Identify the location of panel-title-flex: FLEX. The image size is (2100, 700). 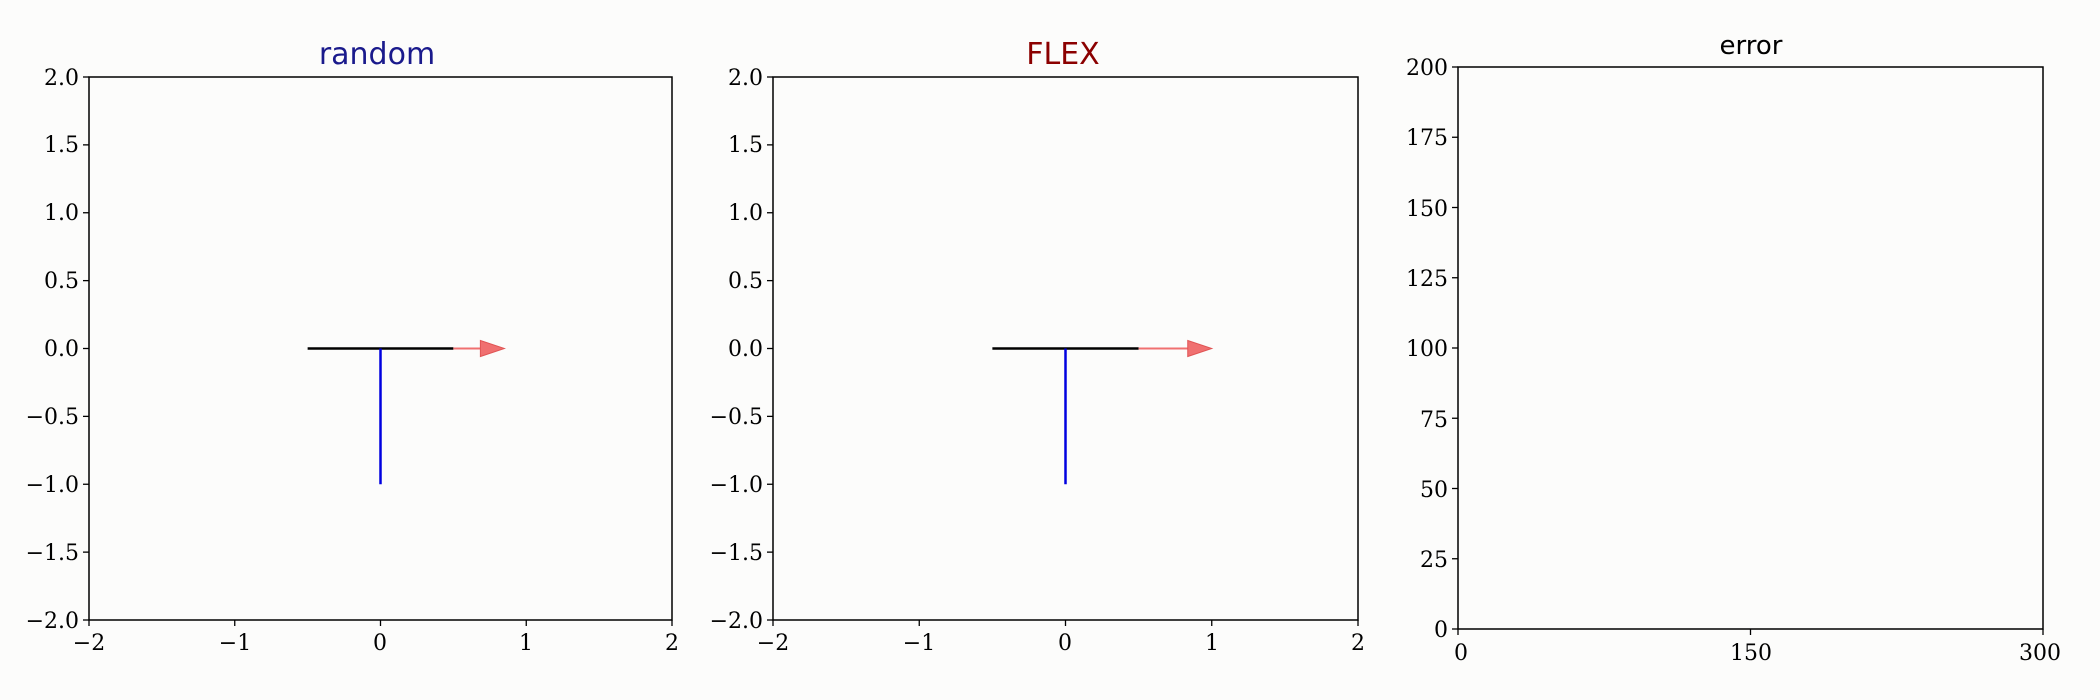
(1062, 54).